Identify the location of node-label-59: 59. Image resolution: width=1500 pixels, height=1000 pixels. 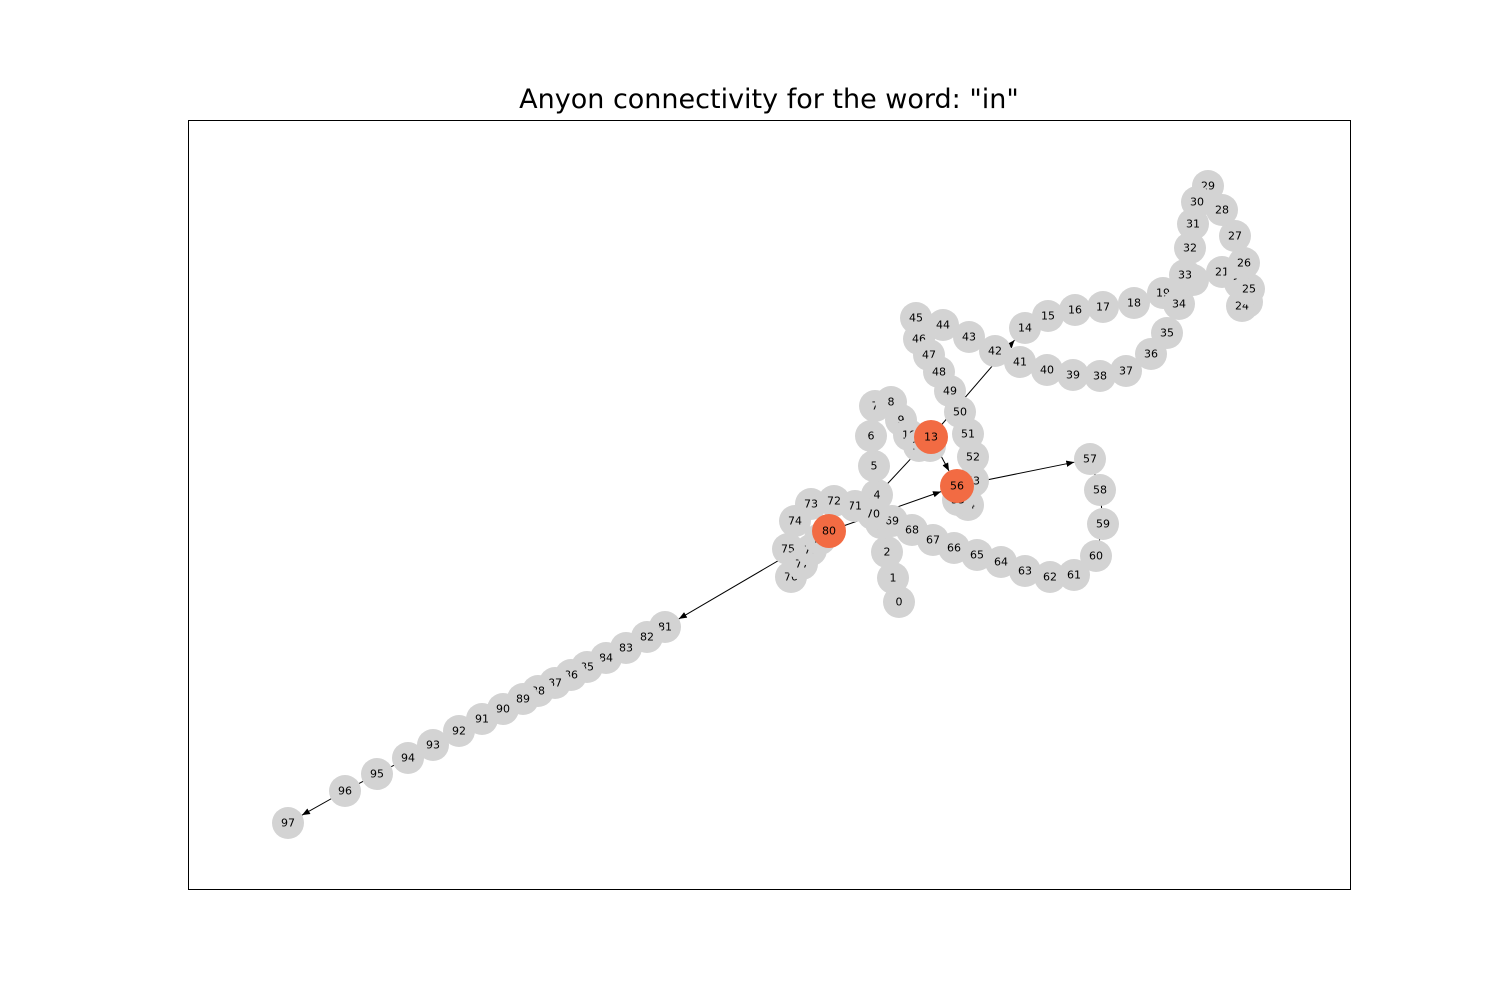
(1103, 524).